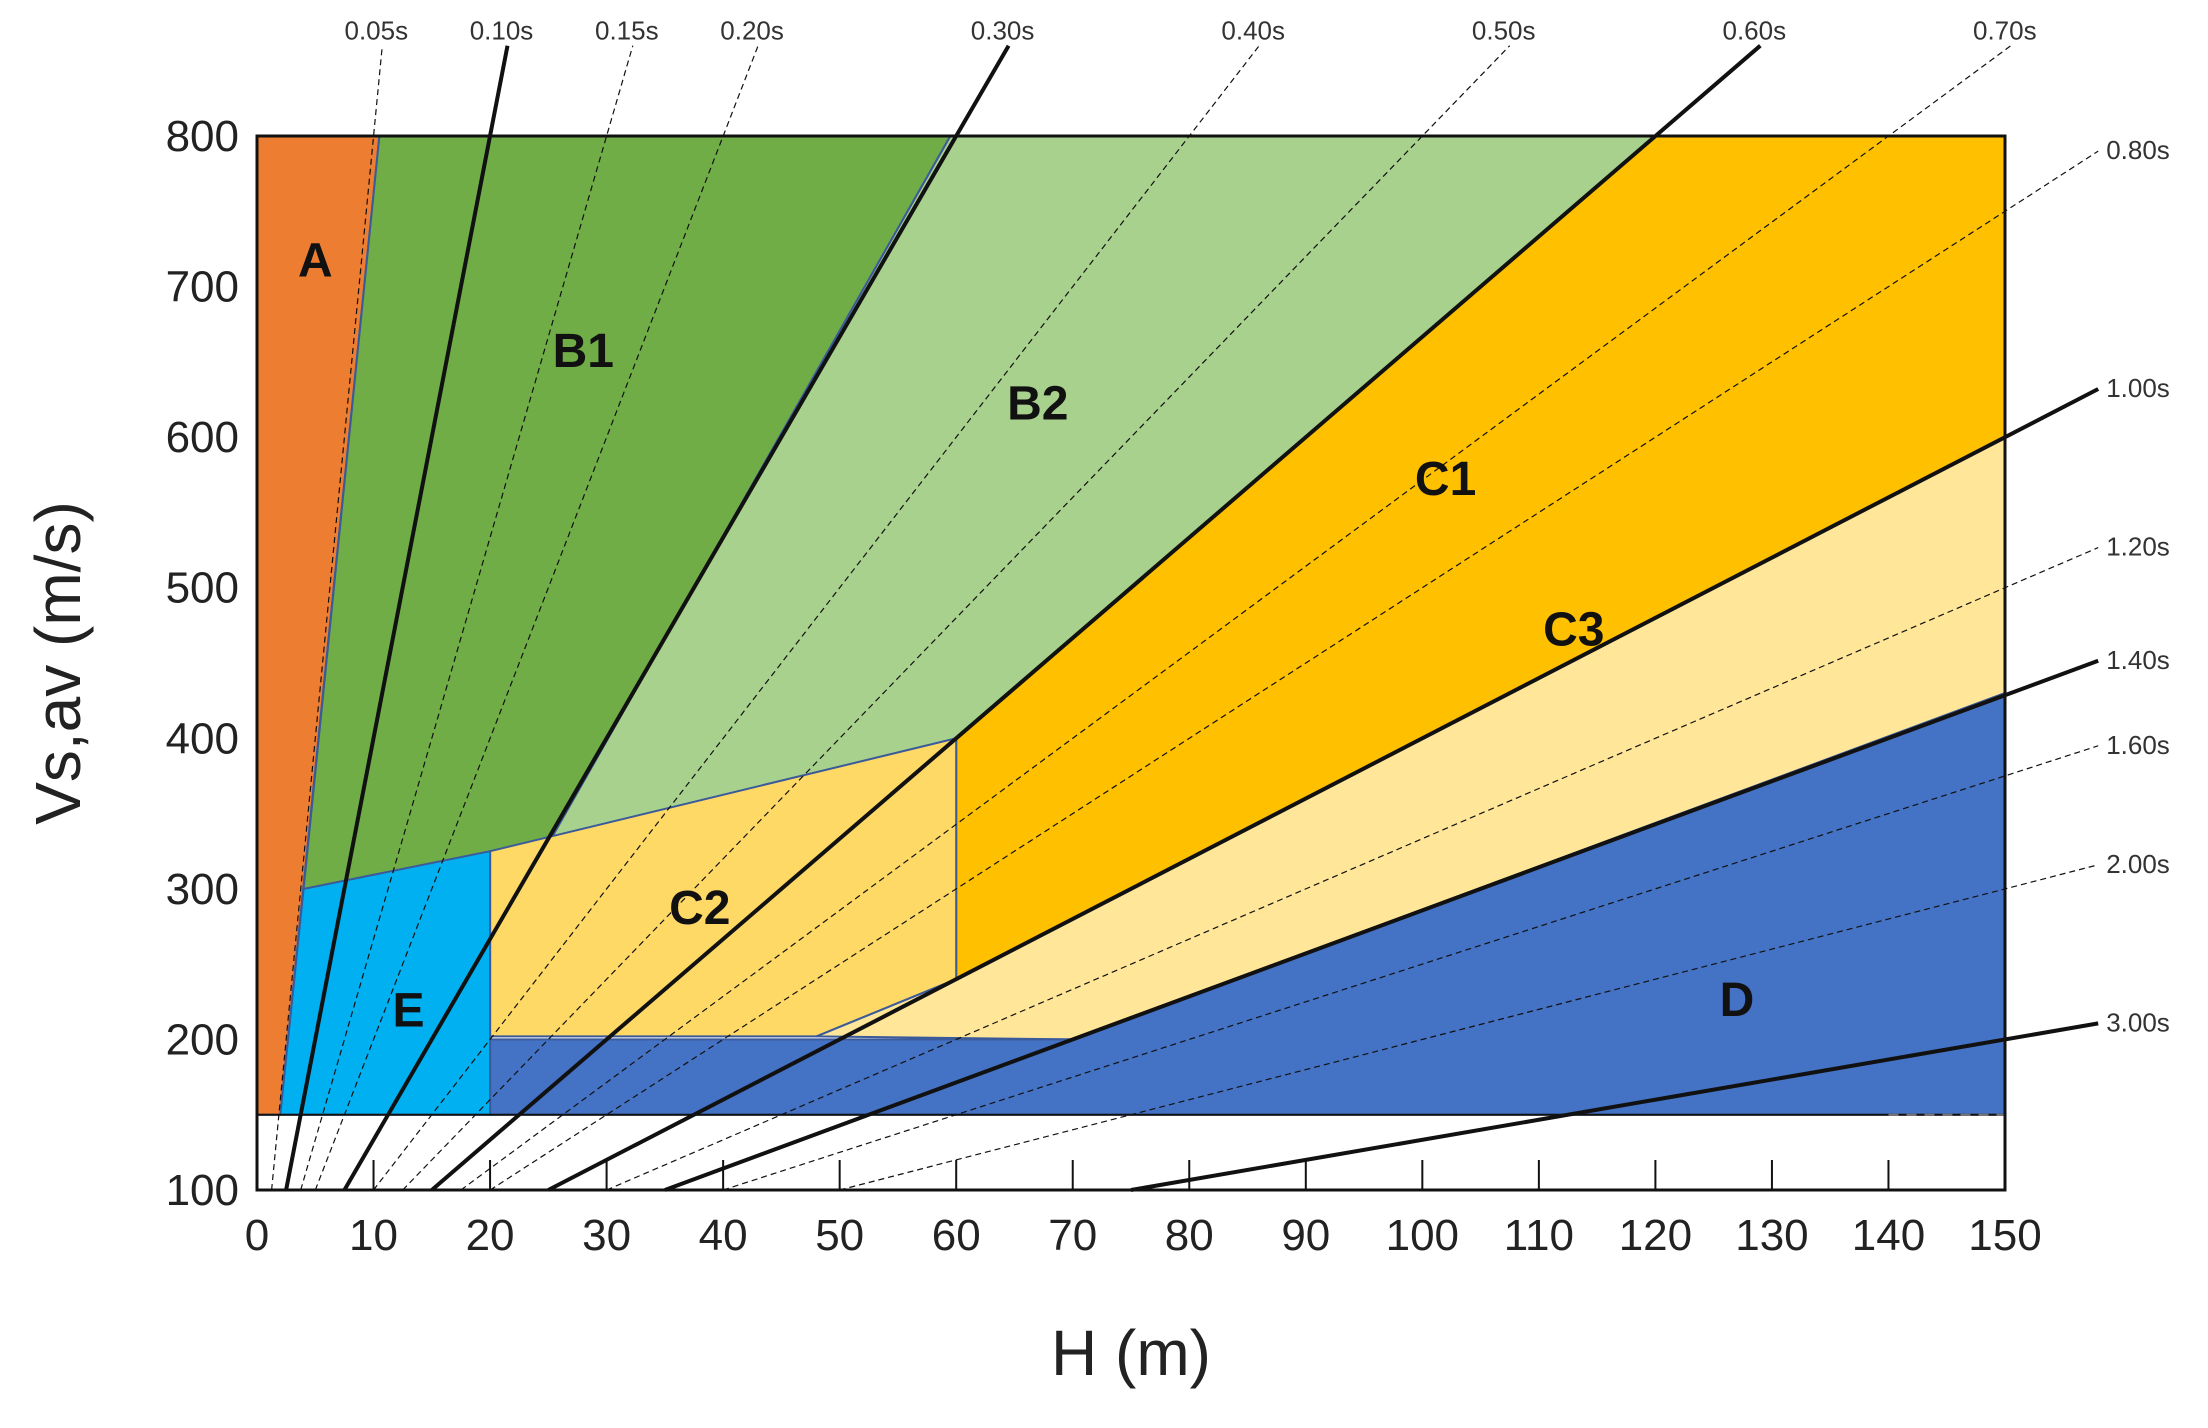 The image size is (2208, 1428). I want to click on zone-label-c3: C3, so click(1573, 630).